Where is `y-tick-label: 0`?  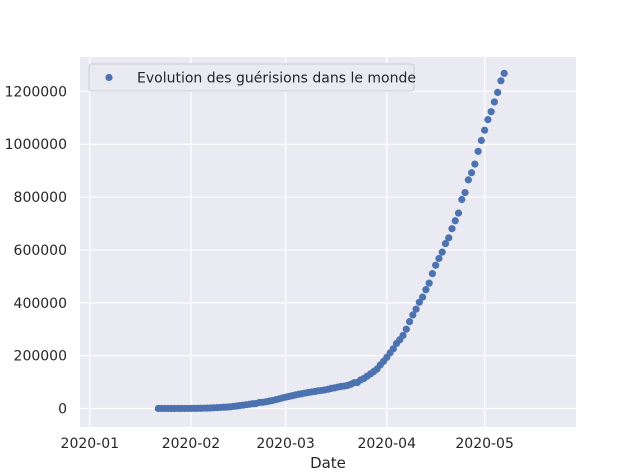
y-tick-label: 0 is located at coordinates (62, 410).